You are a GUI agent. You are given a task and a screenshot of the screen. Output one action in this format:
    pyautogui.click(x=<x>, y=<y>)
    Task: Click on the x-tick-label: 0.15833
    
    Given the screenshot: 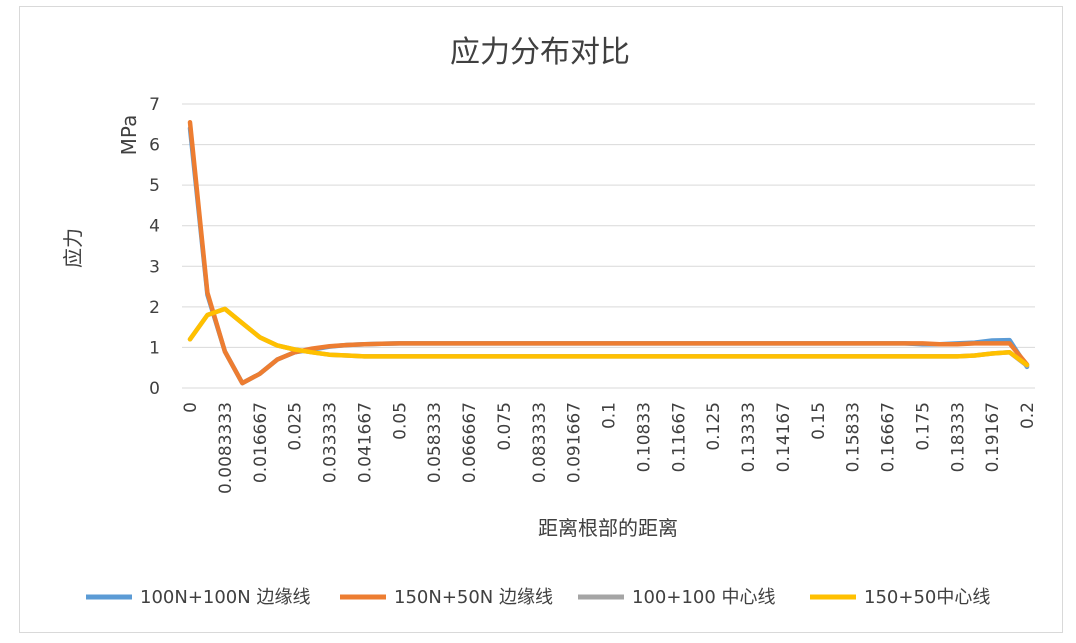 What is the action you would take?
    pyautogui.click(x=854, y=437)
    